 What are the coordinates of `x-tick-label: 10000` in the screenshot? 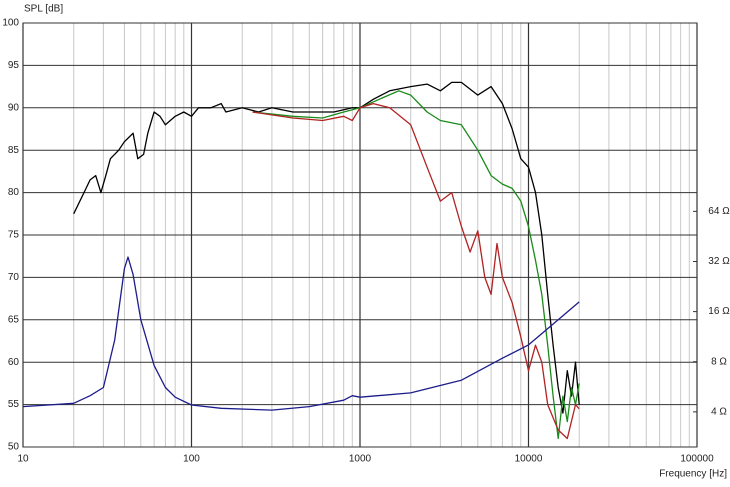 It's located at (529, 459).